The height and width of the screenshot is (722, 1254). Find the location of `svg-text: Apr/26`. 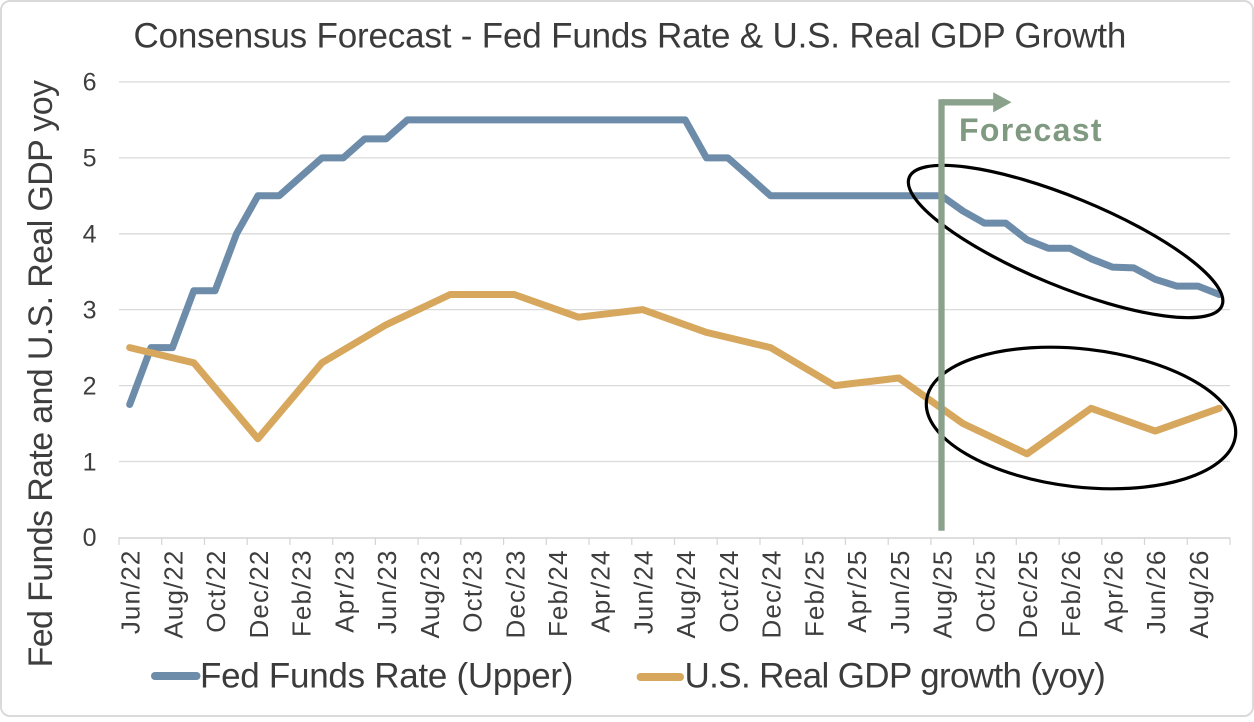

svg-text: Apr/26 is located at coordinates (1114, 591).